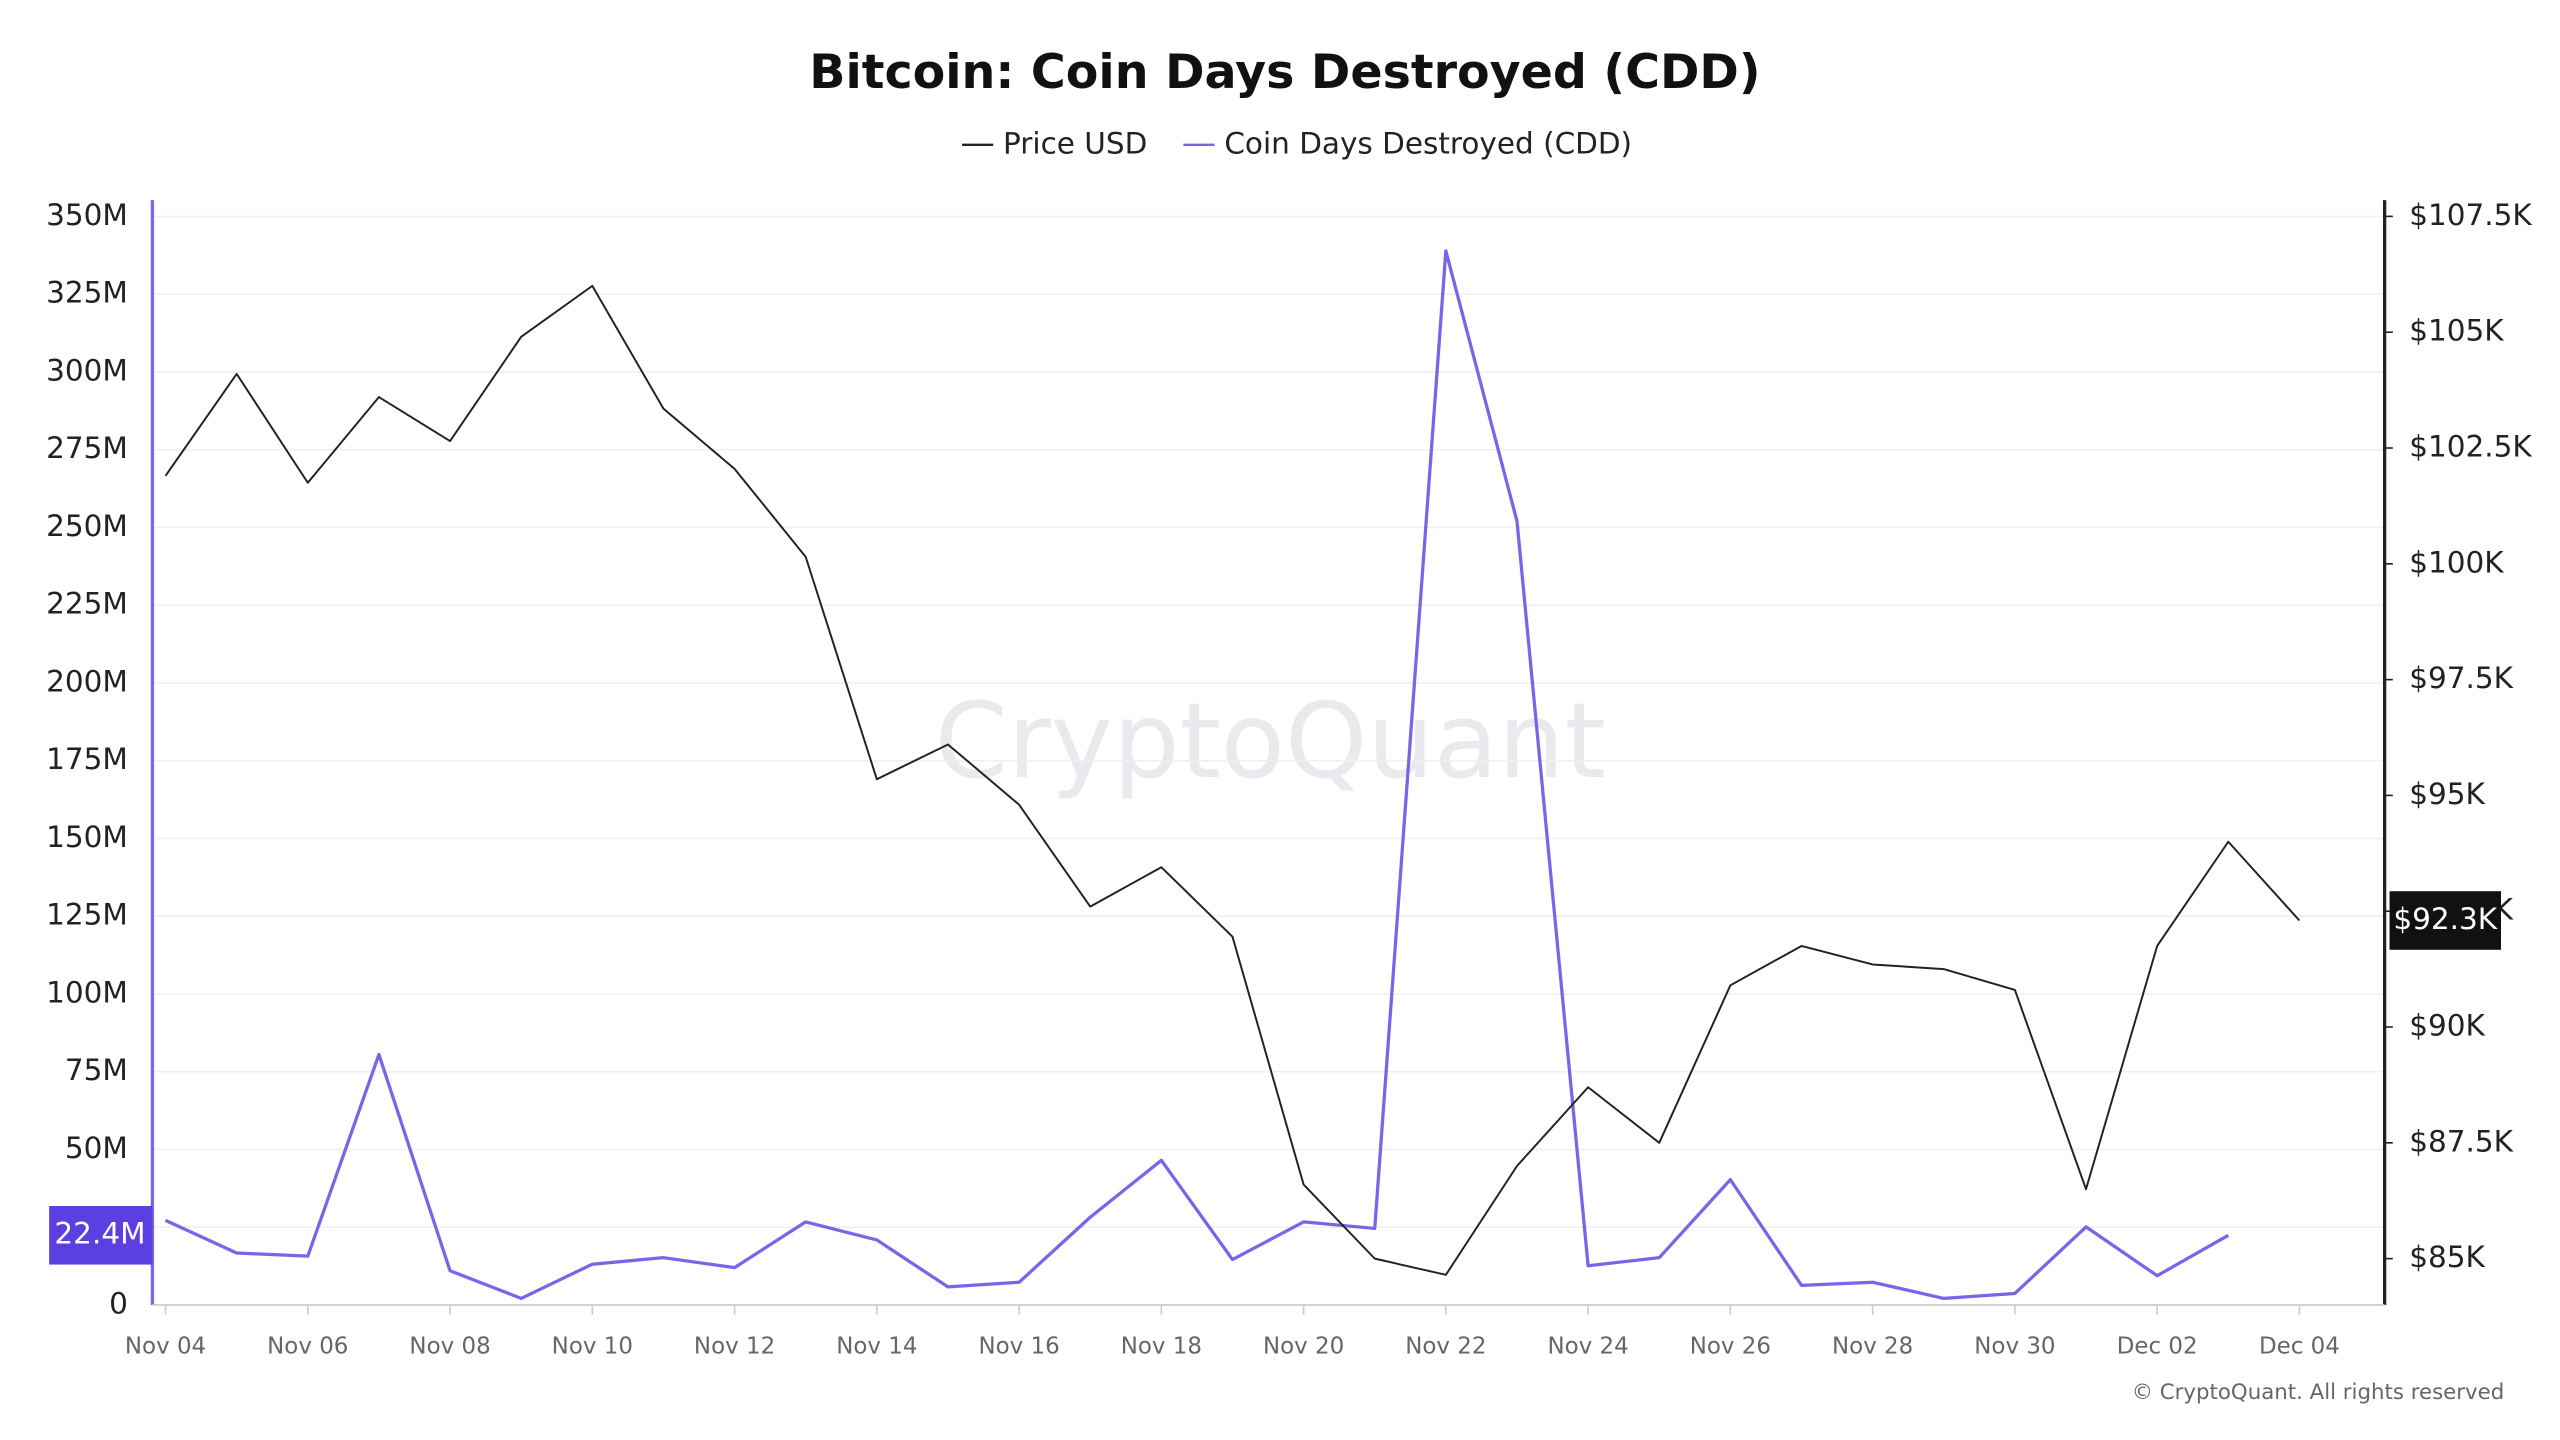  Describe the element at coordinates (87, 837) in the screenshot. I see `y-tick-label: 150M` at that location.